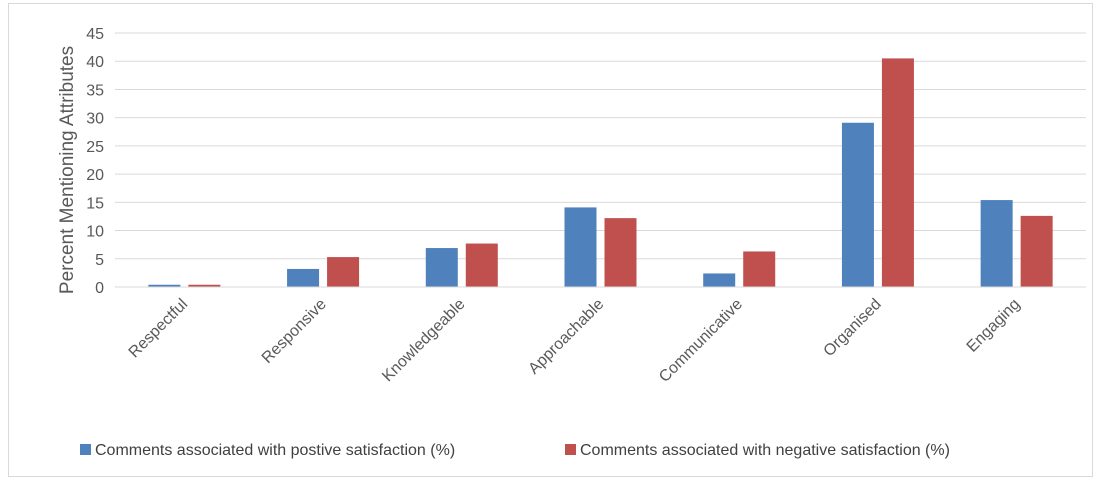  I want to click on y-tick-label: 30, so click(95, 119).